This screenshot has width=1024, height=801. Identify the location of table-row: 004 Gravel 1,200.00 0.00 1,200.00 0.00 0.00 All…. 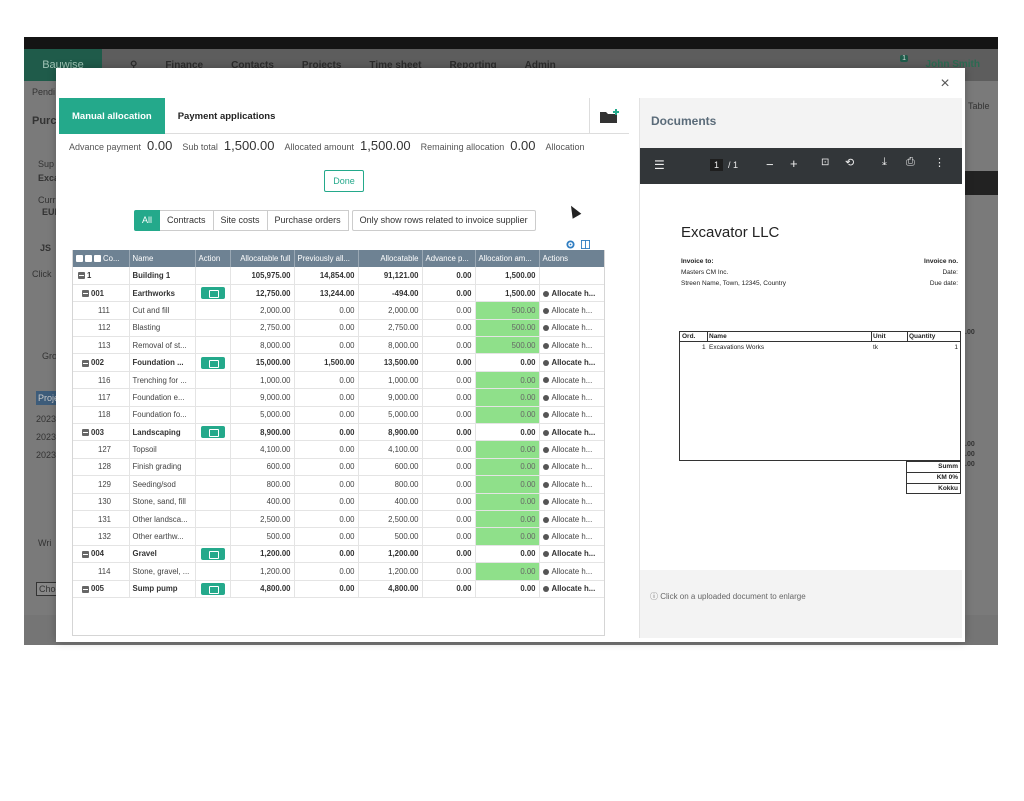
(338, 554).